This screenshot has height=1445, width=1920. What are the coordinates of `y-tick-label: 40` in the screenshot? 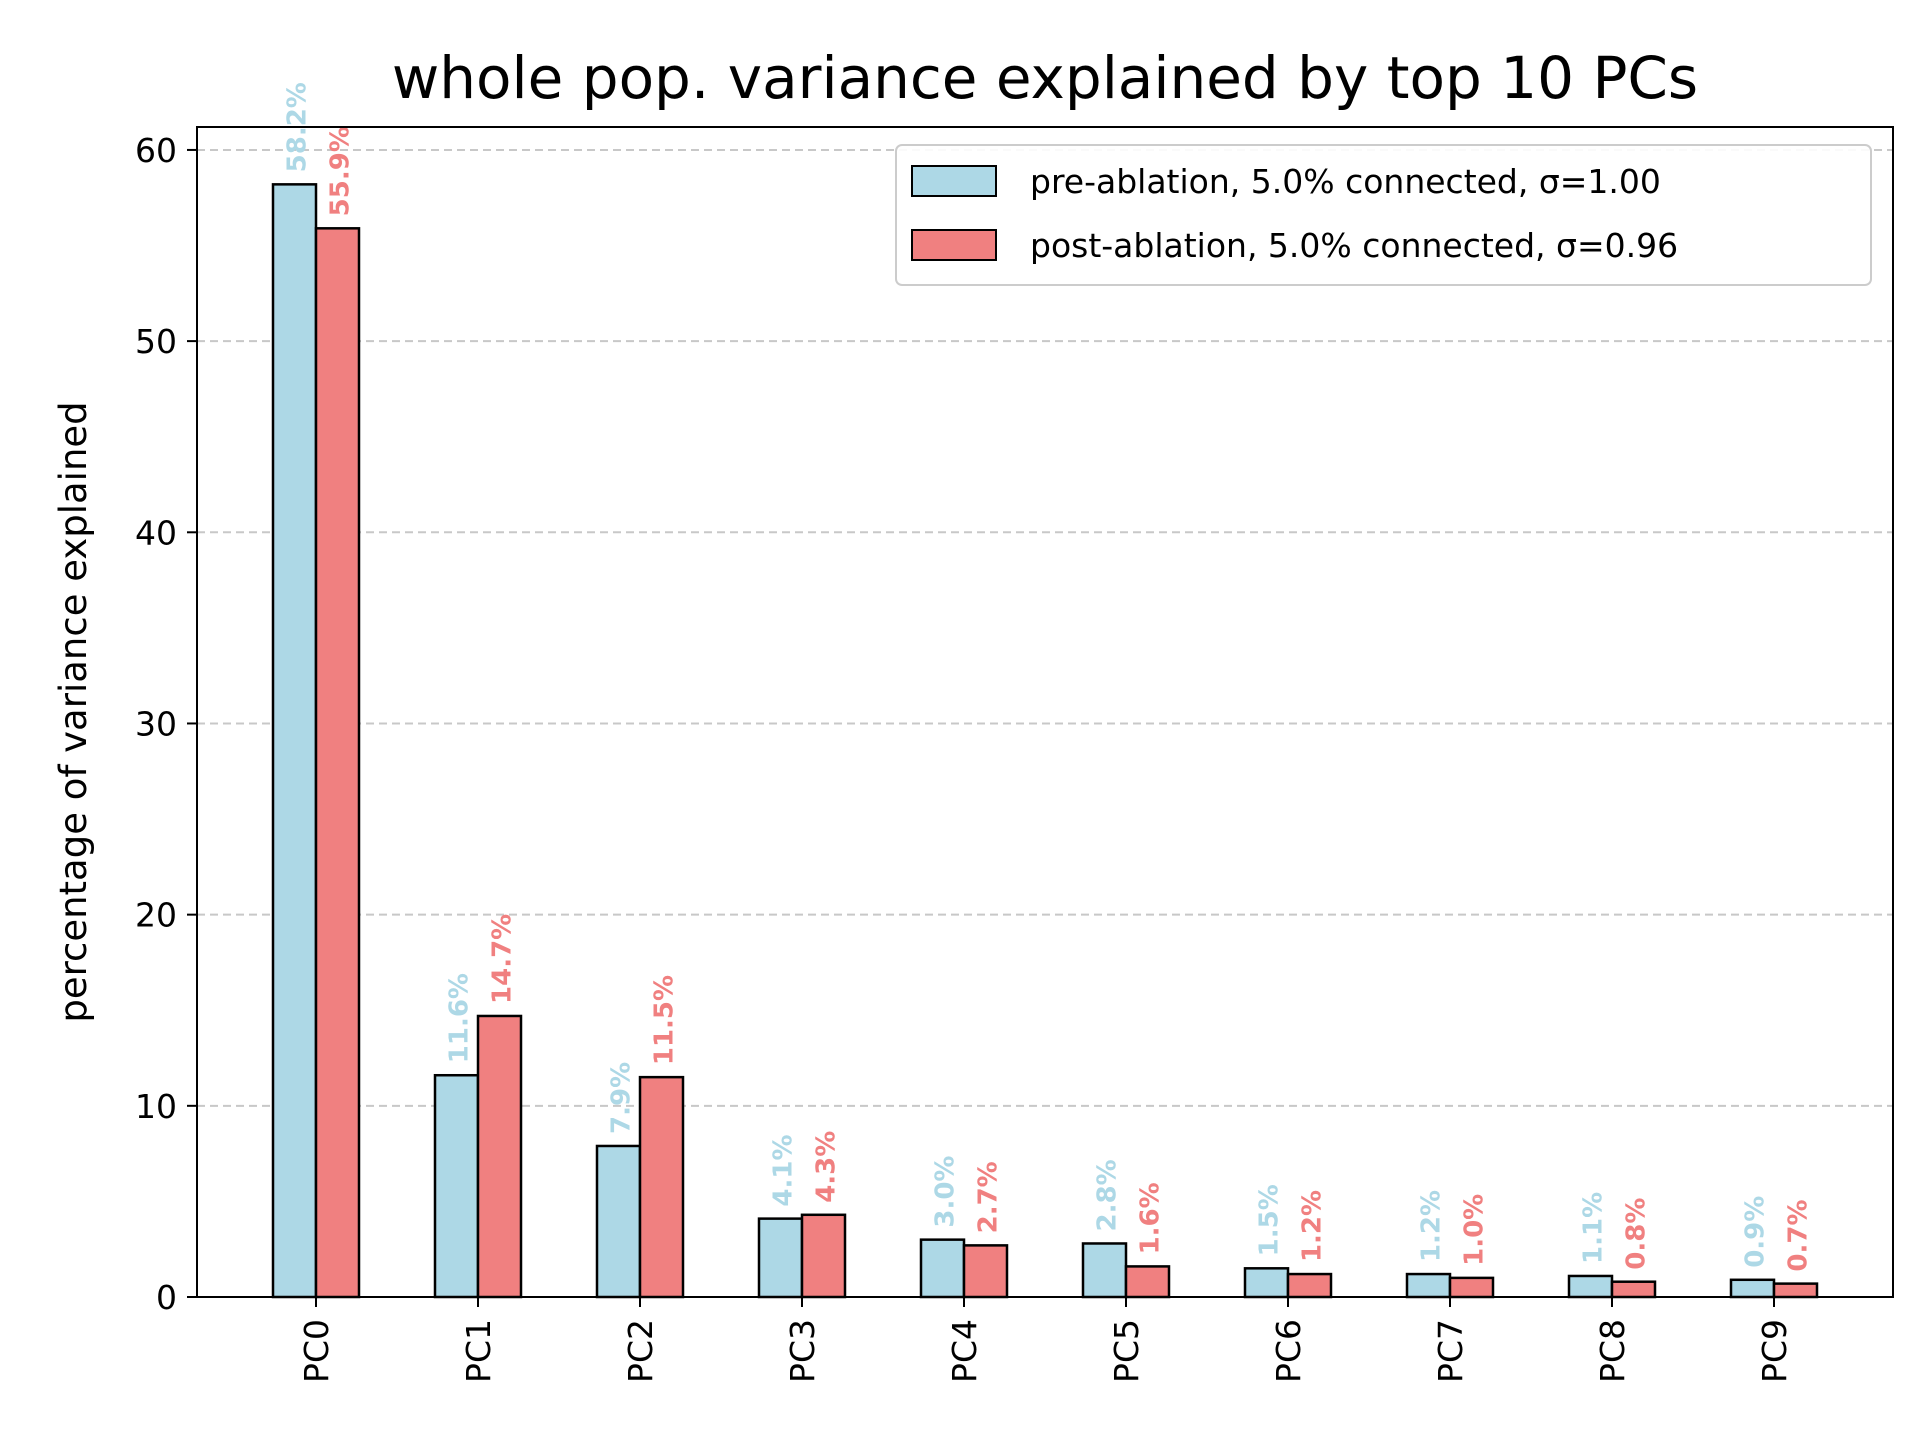 It's located at (156, 532).